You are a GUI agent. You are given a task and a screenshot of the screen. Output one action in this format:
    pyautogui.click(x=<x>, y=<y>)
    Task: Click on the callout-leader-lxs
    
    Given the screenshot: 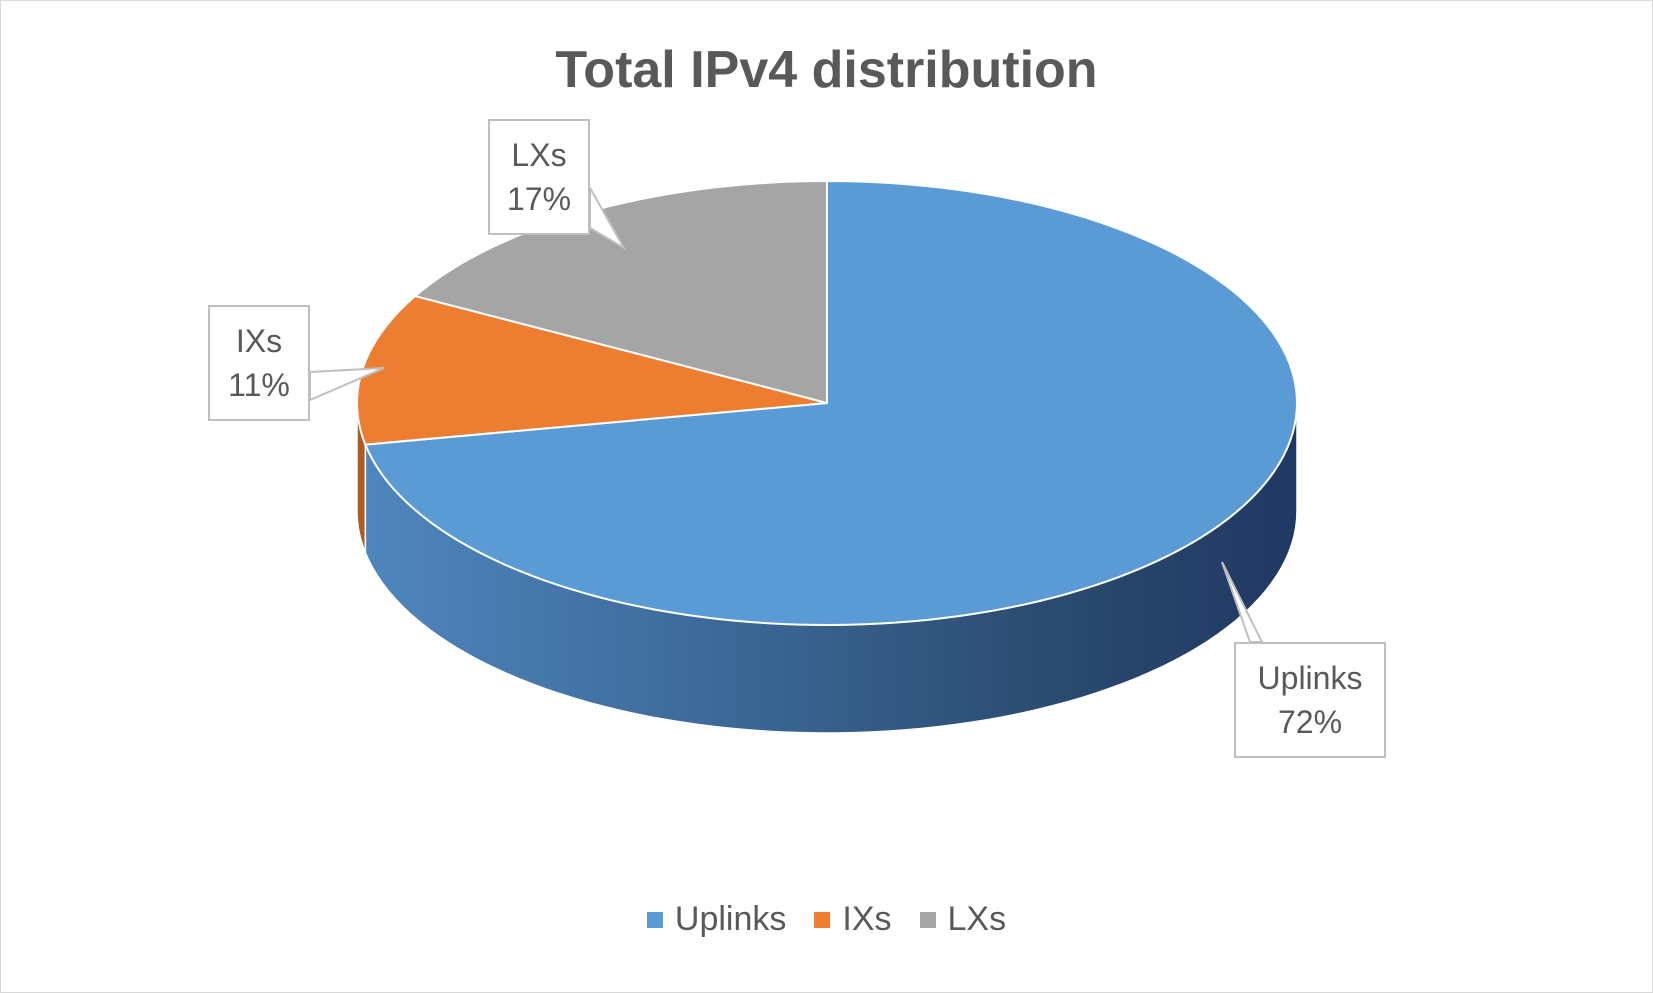 What is the action you would take?
    pyautogui.click(x=608, y=217)
    